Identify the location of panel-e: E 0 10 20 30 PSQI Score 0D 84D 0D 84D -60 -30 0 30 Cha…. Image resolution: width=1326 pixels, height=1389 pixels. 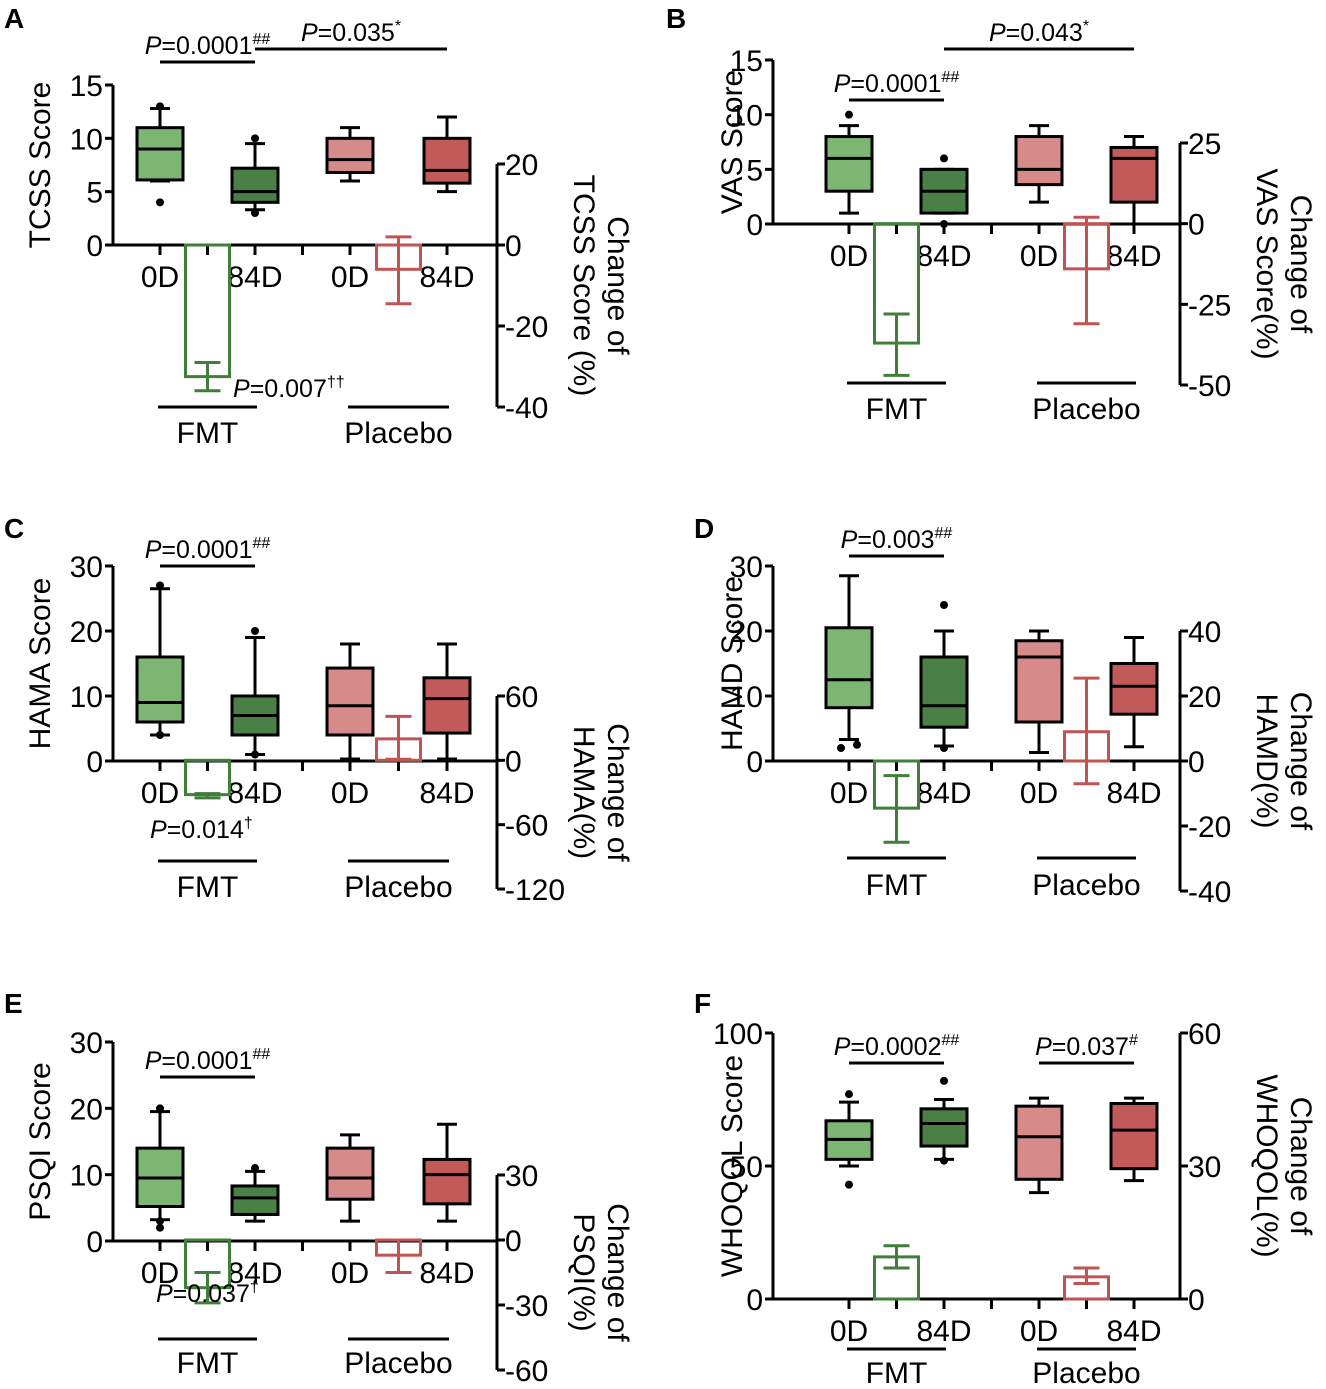
(319, 1188).